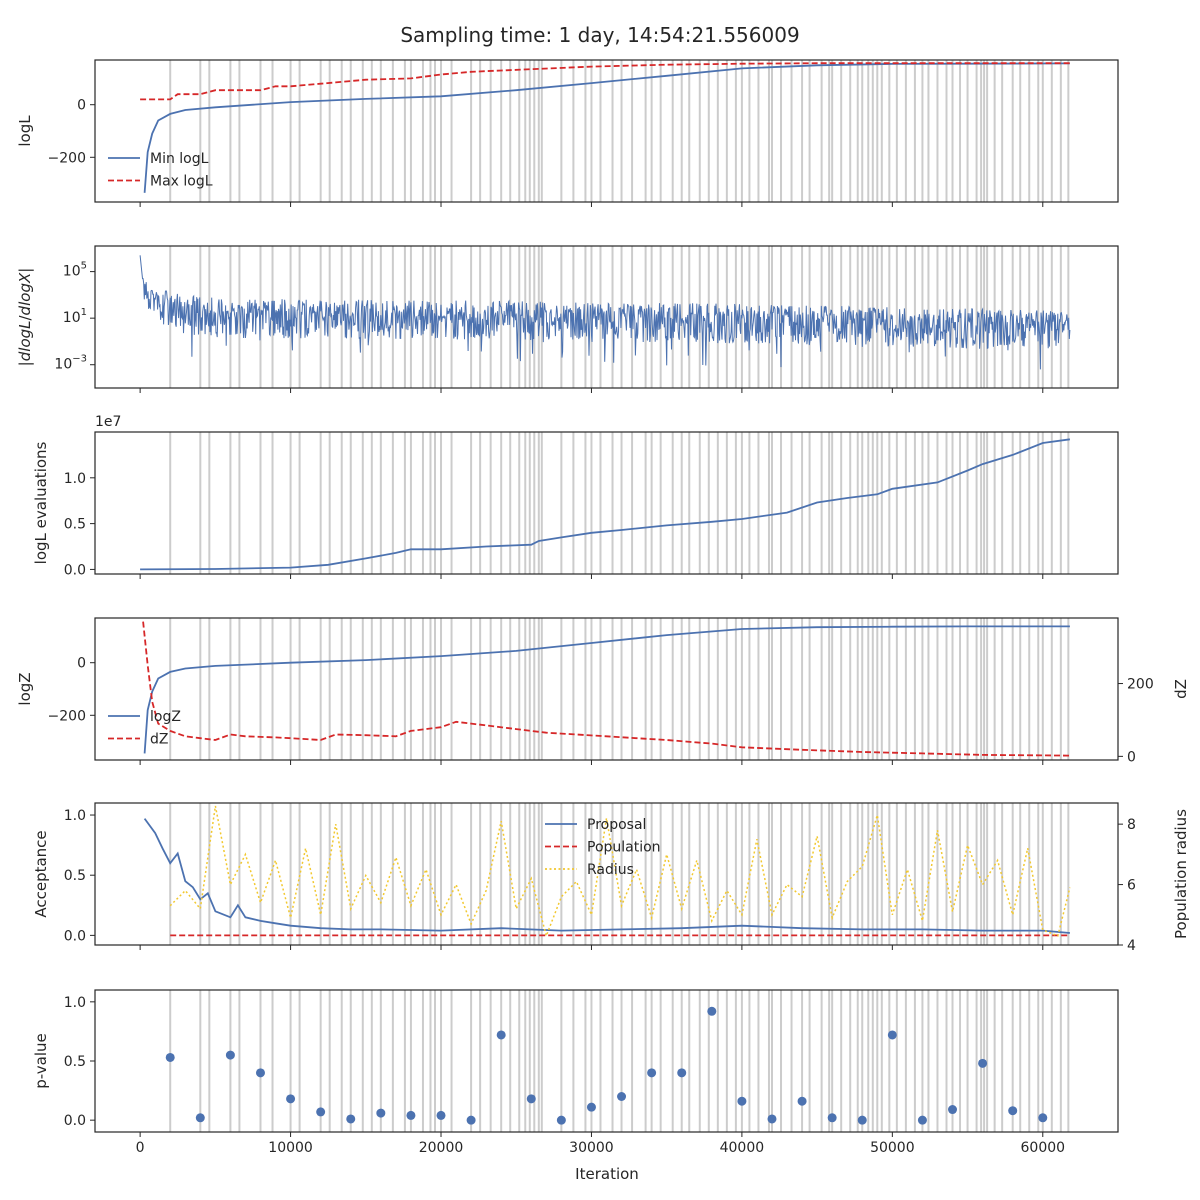 Image resolution: width=1200 pixels, height=1200 pixels. Describe the element at coordinates (25, 688) in the screenshot. I see `y-axis-label: logZ` at that location.